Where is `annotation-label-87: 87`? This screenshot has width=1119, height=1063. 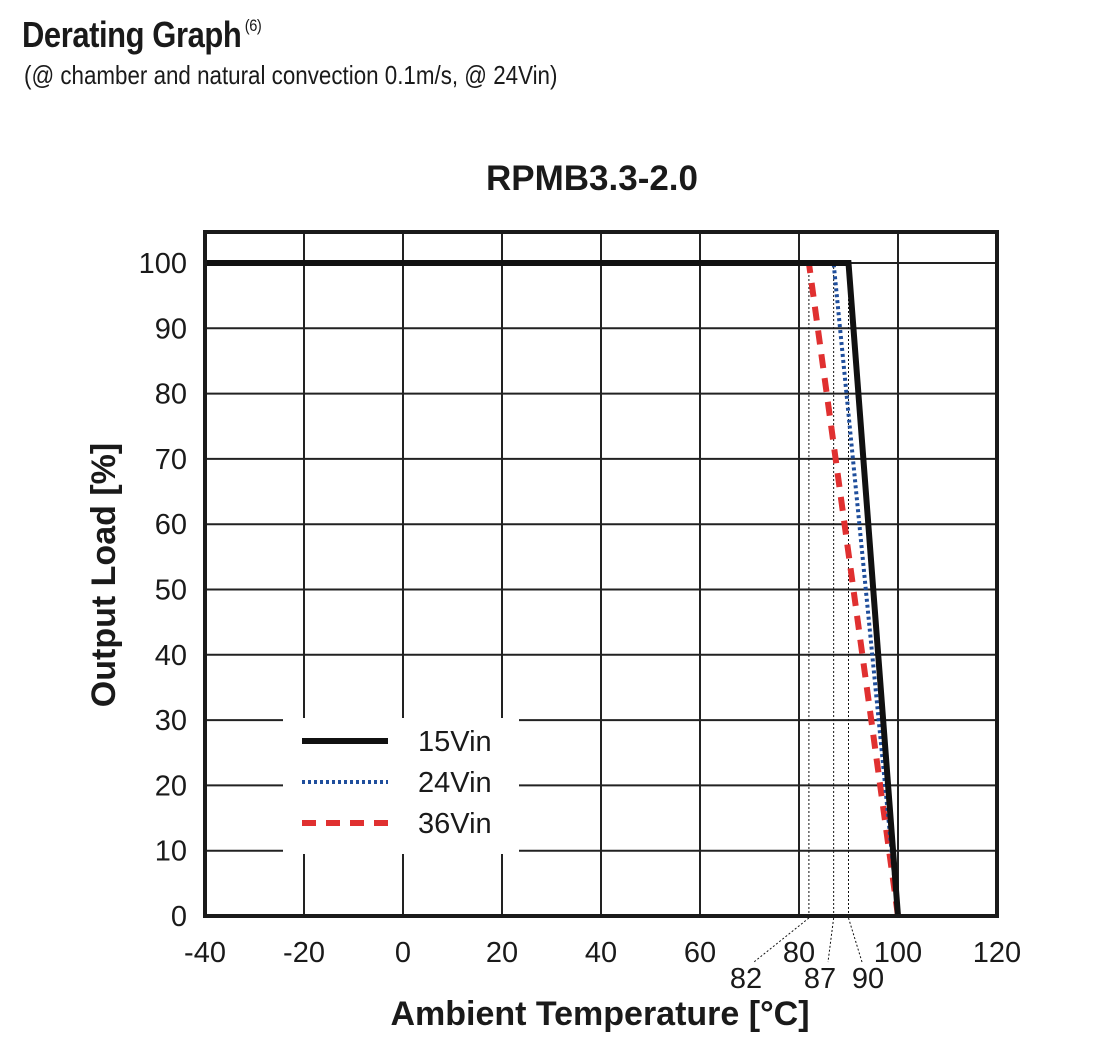
annotation-label-87: 87 is located at coordinates (820, 979).